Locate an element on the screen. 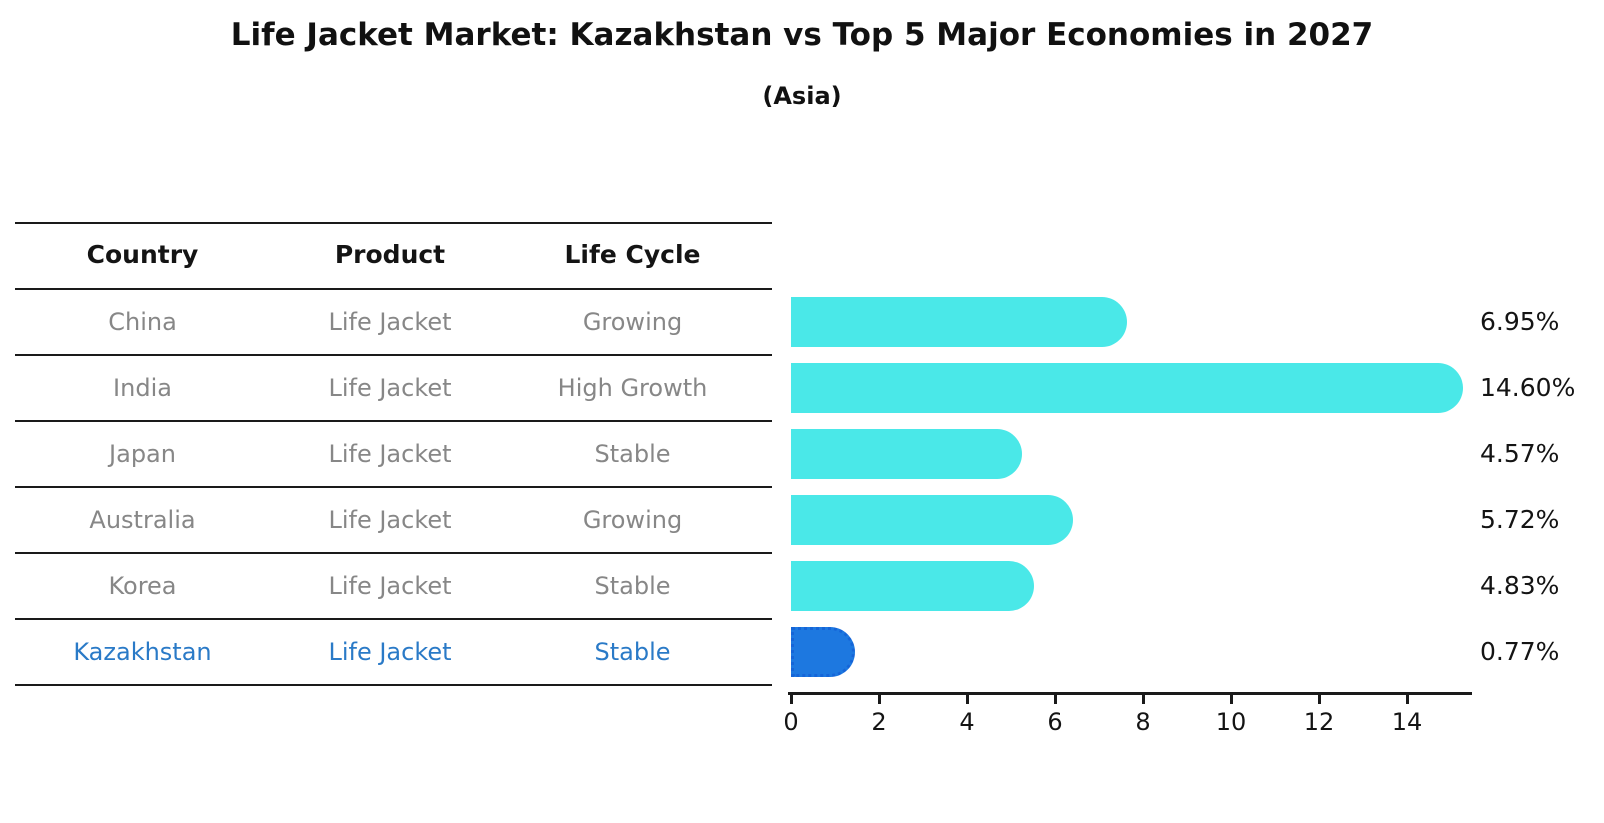 The image size is (1604, 823). x-axis-tick-label: 12 is located at coordinates (1319, 722).